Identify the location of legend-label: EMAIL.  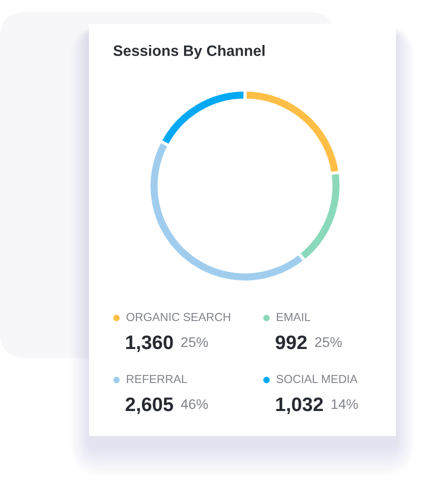
(293, 317).